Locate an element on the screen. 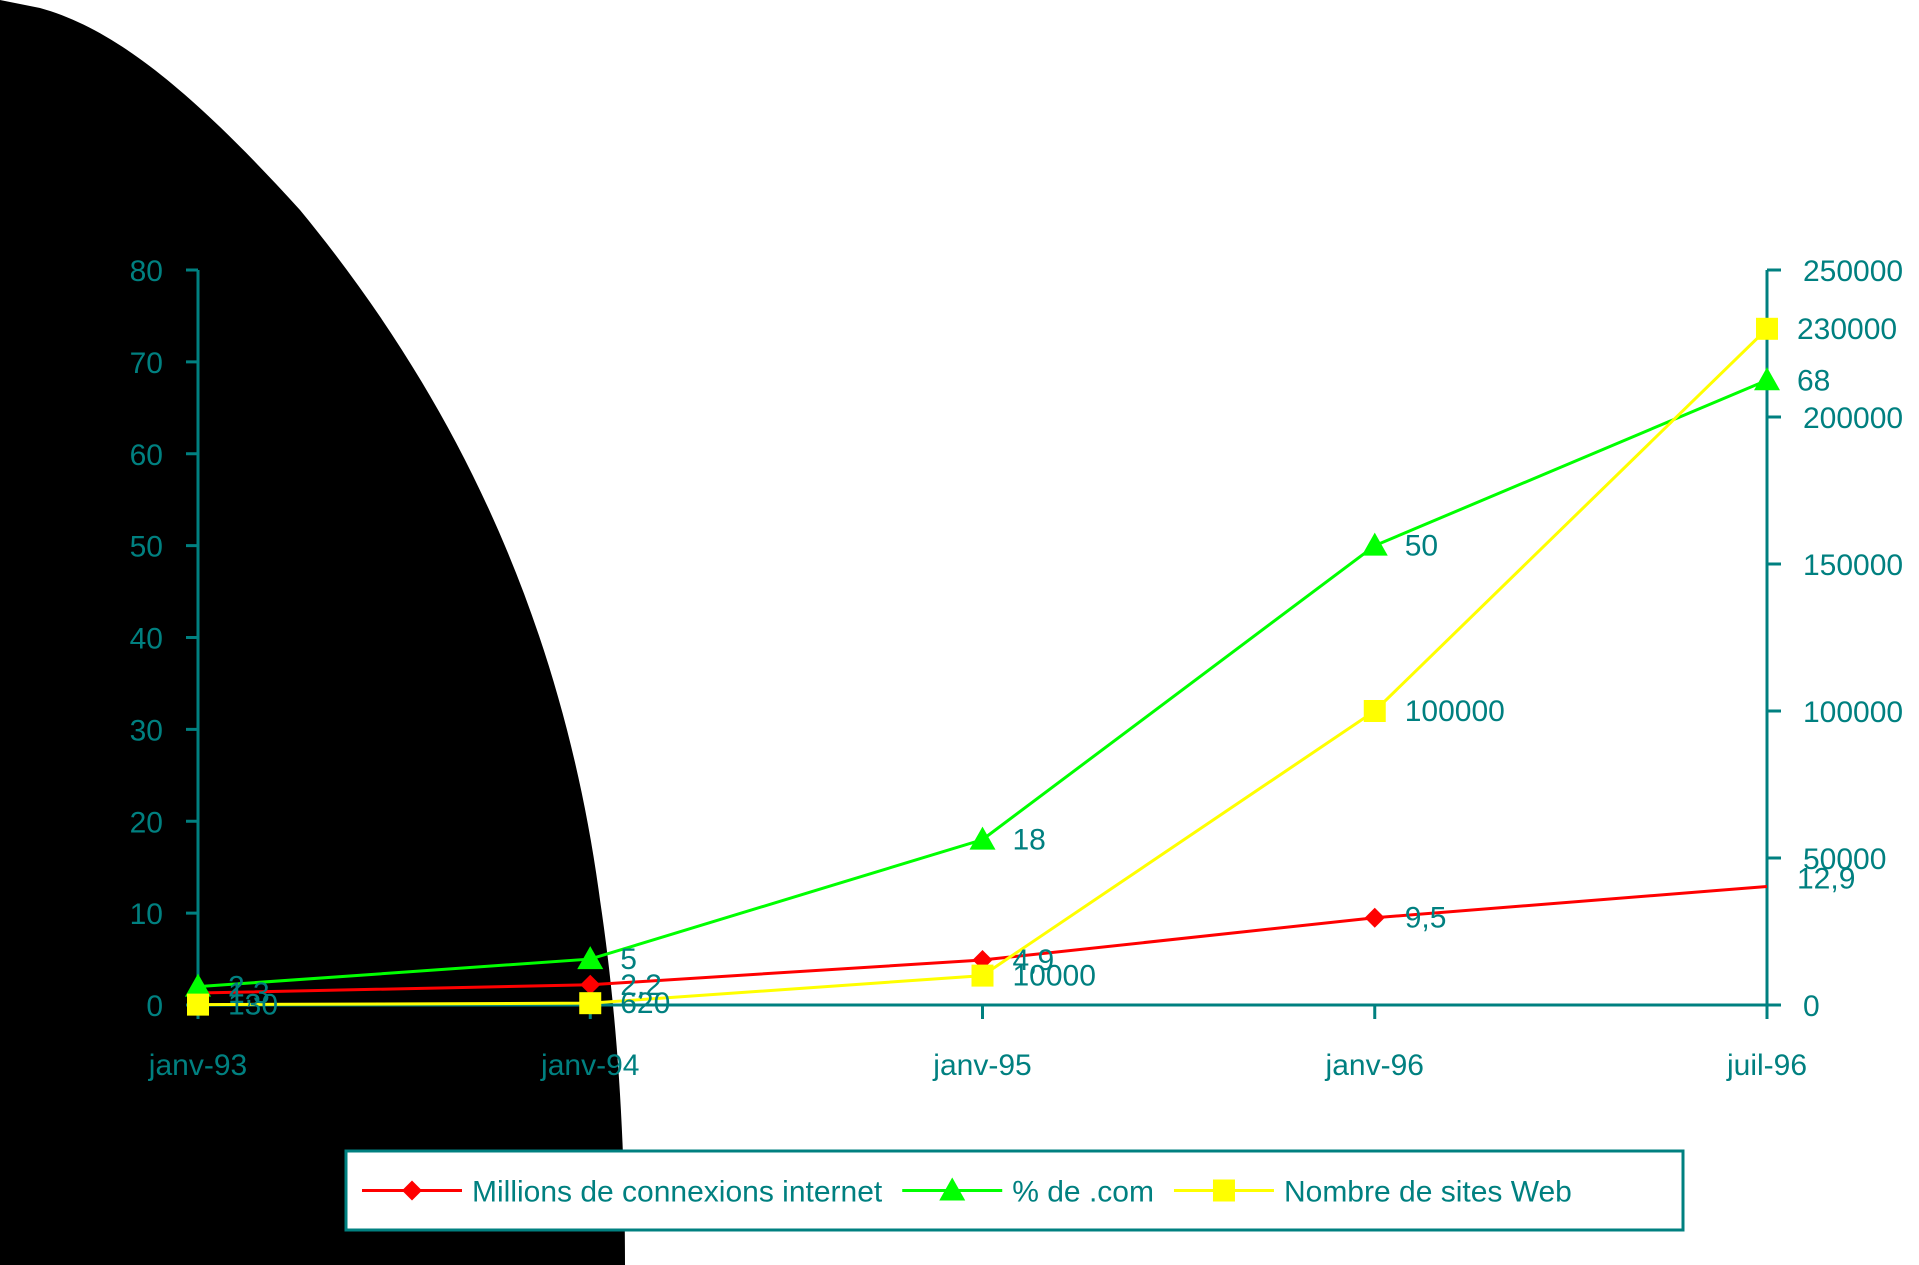 Image resolution: width=1919 pixels, height=1265 pixels. right-tick-label: 200000 is located at coordinates (1853, 418).